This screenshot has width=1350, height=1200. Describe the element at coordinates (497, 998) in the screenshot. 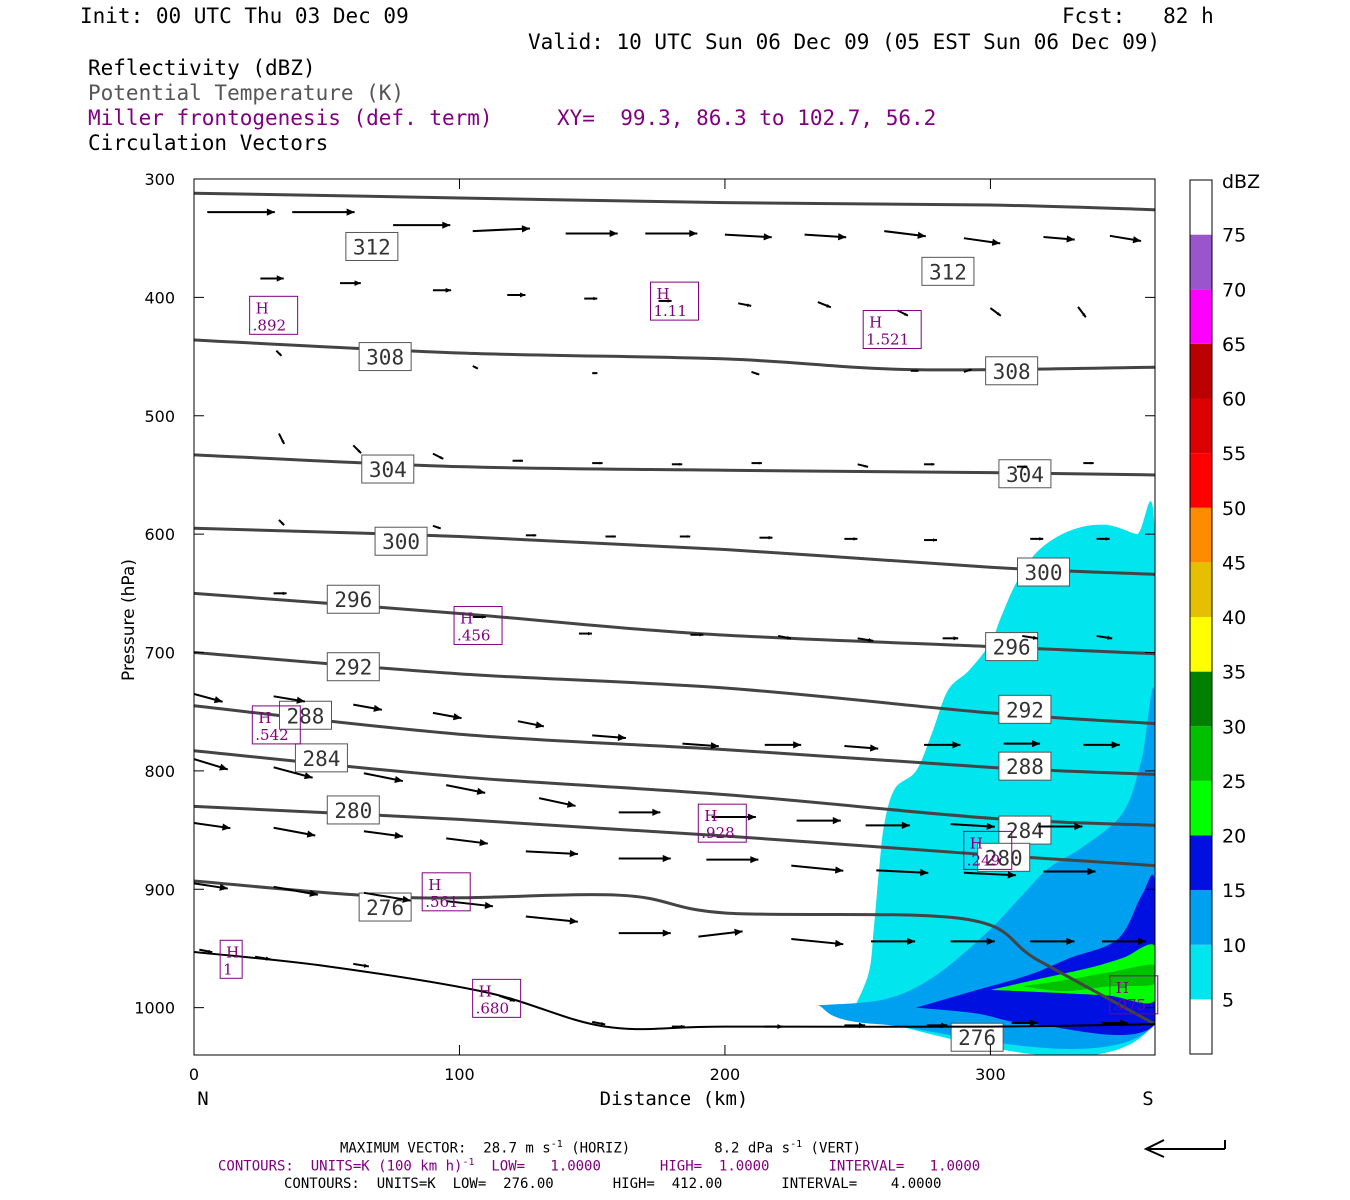

I see `fronto-high: H.680` at that location.